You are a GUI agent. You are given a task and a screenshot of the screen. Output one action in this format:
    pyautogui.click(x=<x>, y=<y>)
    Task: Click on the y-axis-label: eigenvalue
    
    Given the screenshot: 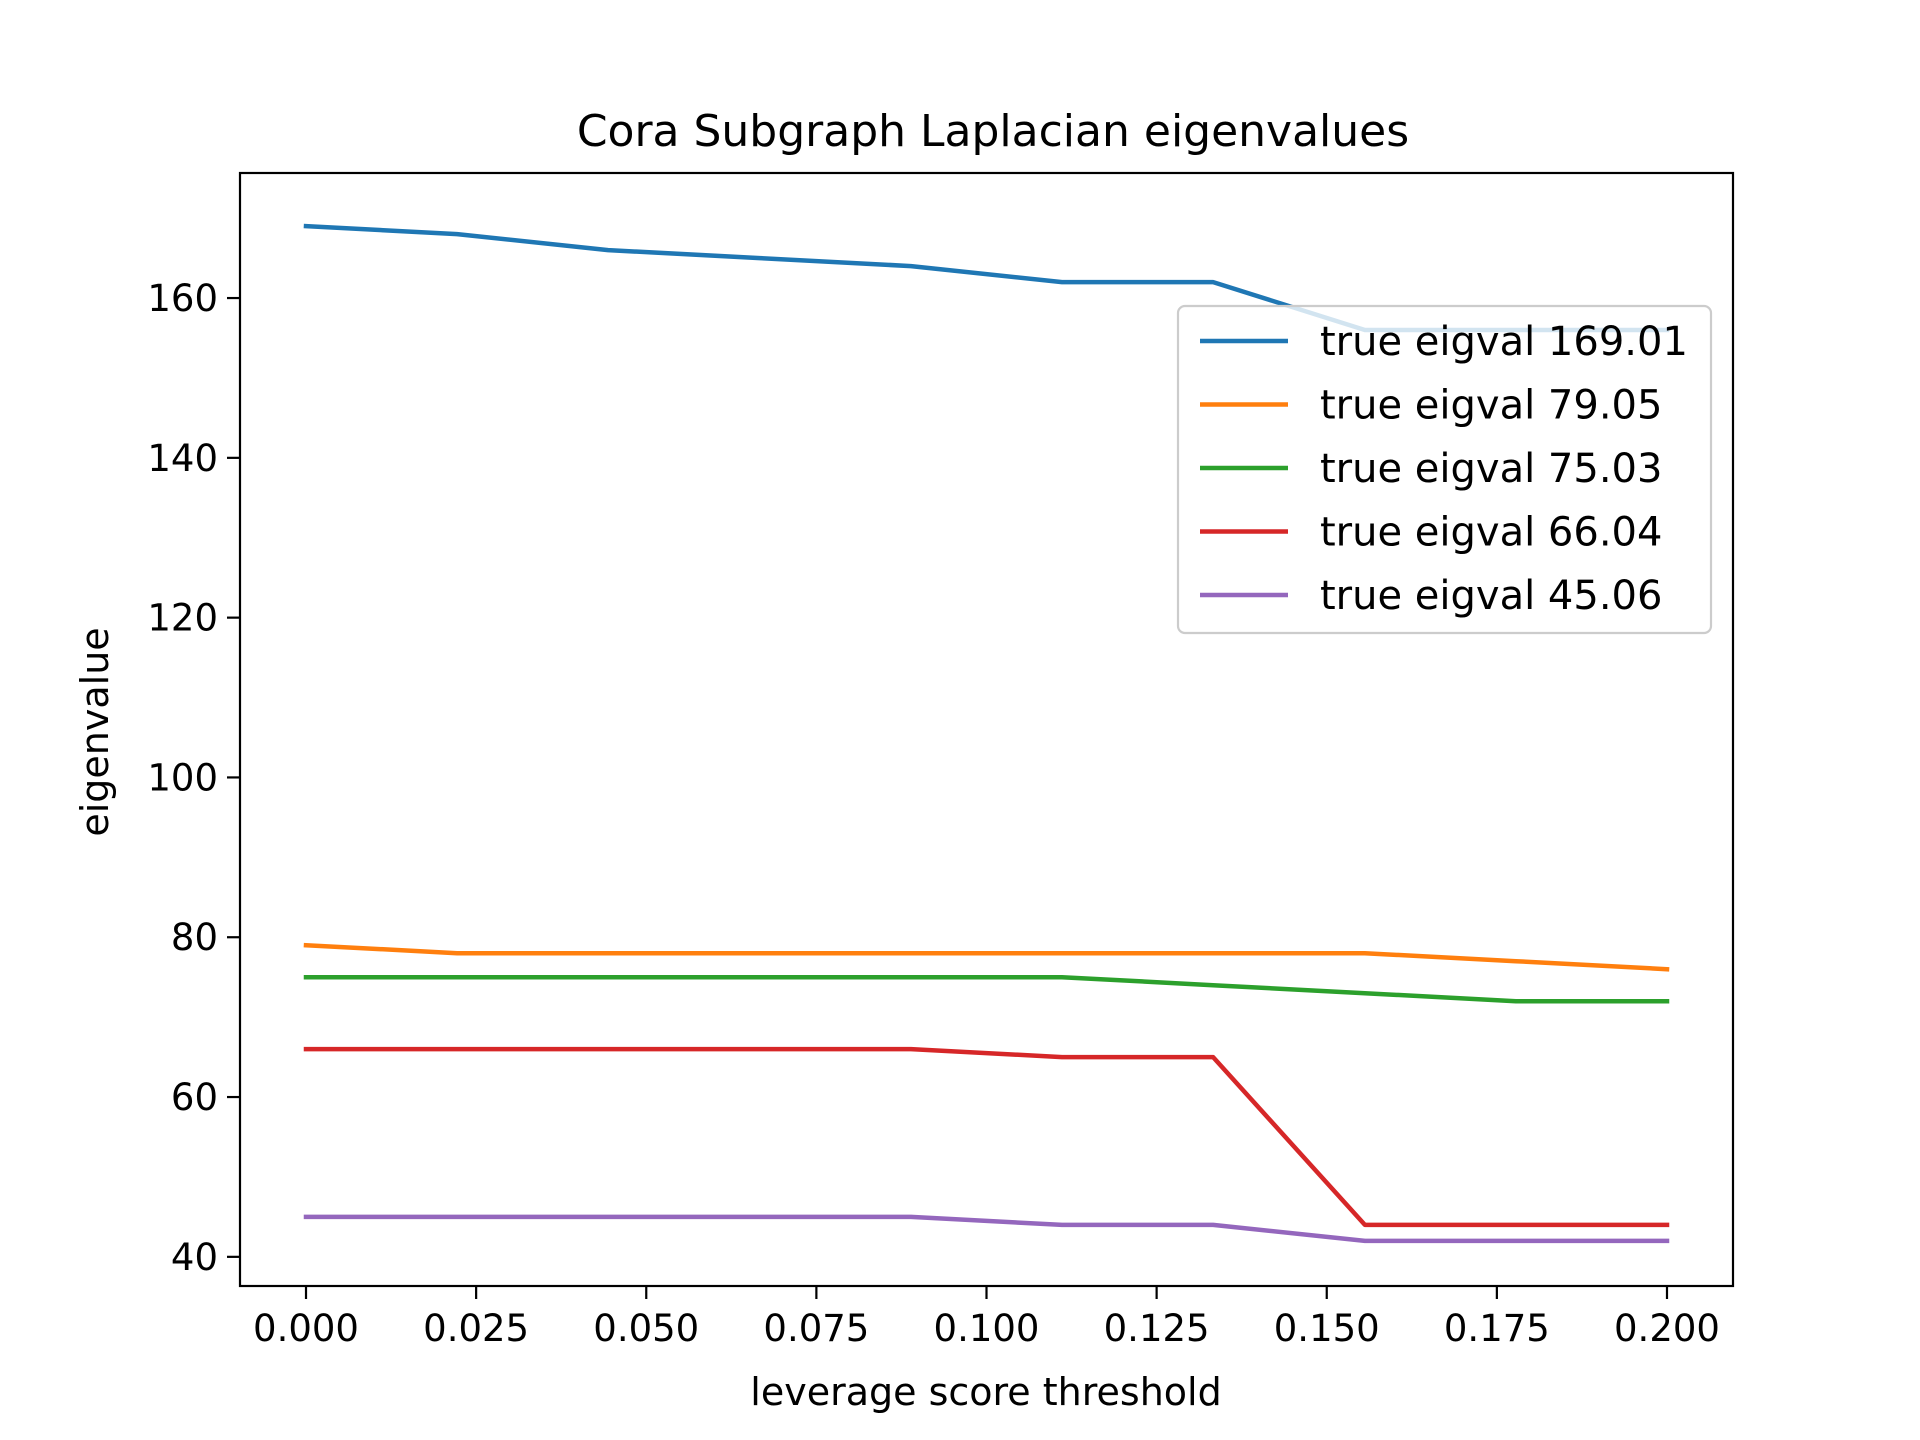 What is the action you would take?
    pyautogui.click(x=95, y=731)
    